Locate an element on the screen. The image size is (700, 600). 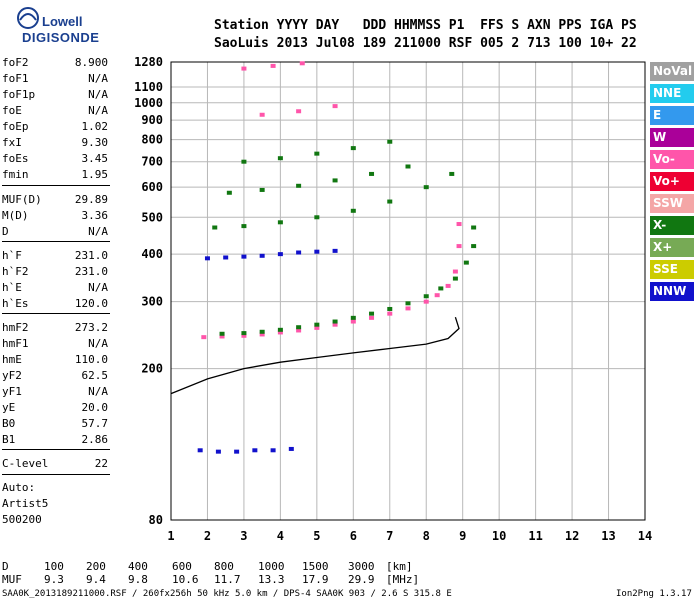
autoscaling-text: 500200 is located at coordinates (22, 519).